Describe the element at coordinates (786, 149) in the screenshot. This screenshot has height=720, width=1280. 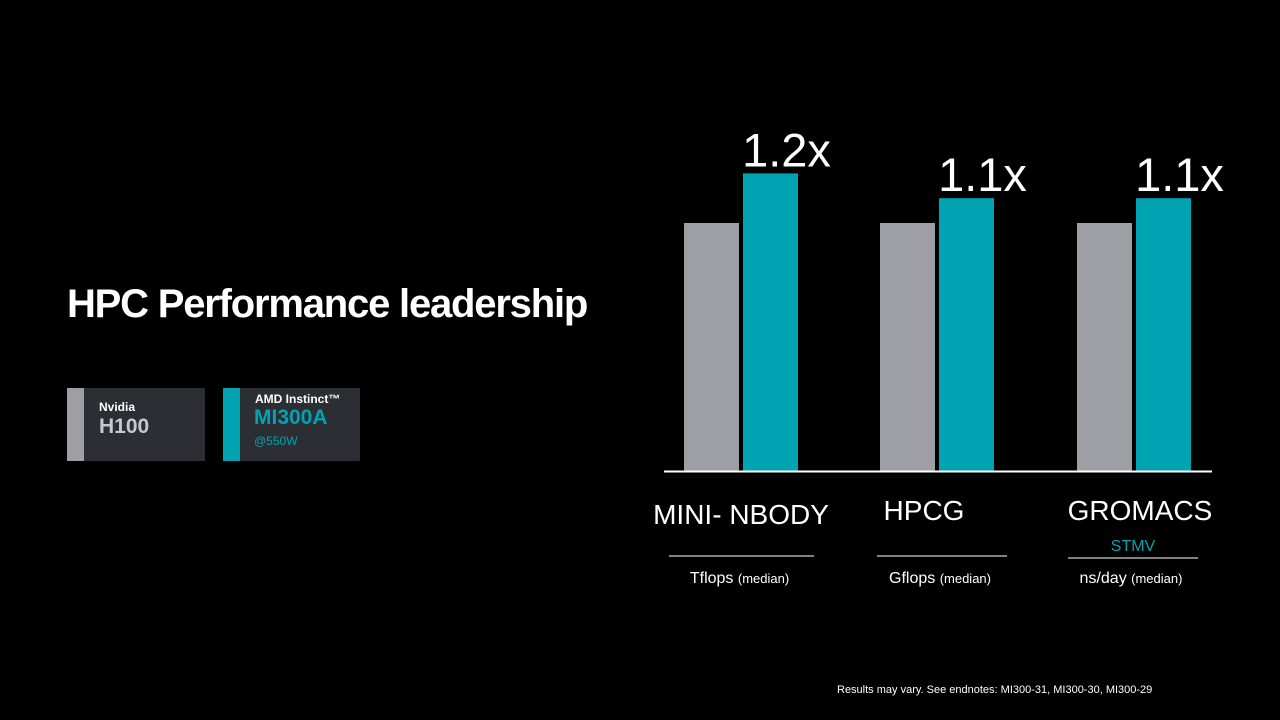
I see `data-label-1: 1.2x` at that location.